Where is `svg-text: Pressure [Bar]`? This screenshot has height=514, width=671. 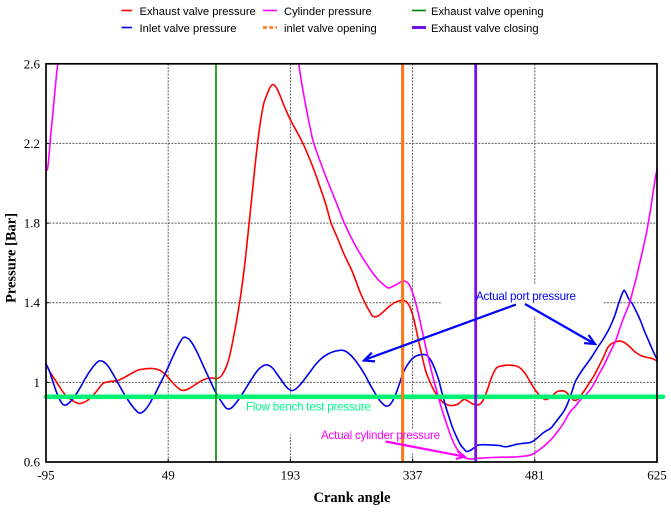 svg-text: Pressure [Bar] is located at coordinates (12, 258).